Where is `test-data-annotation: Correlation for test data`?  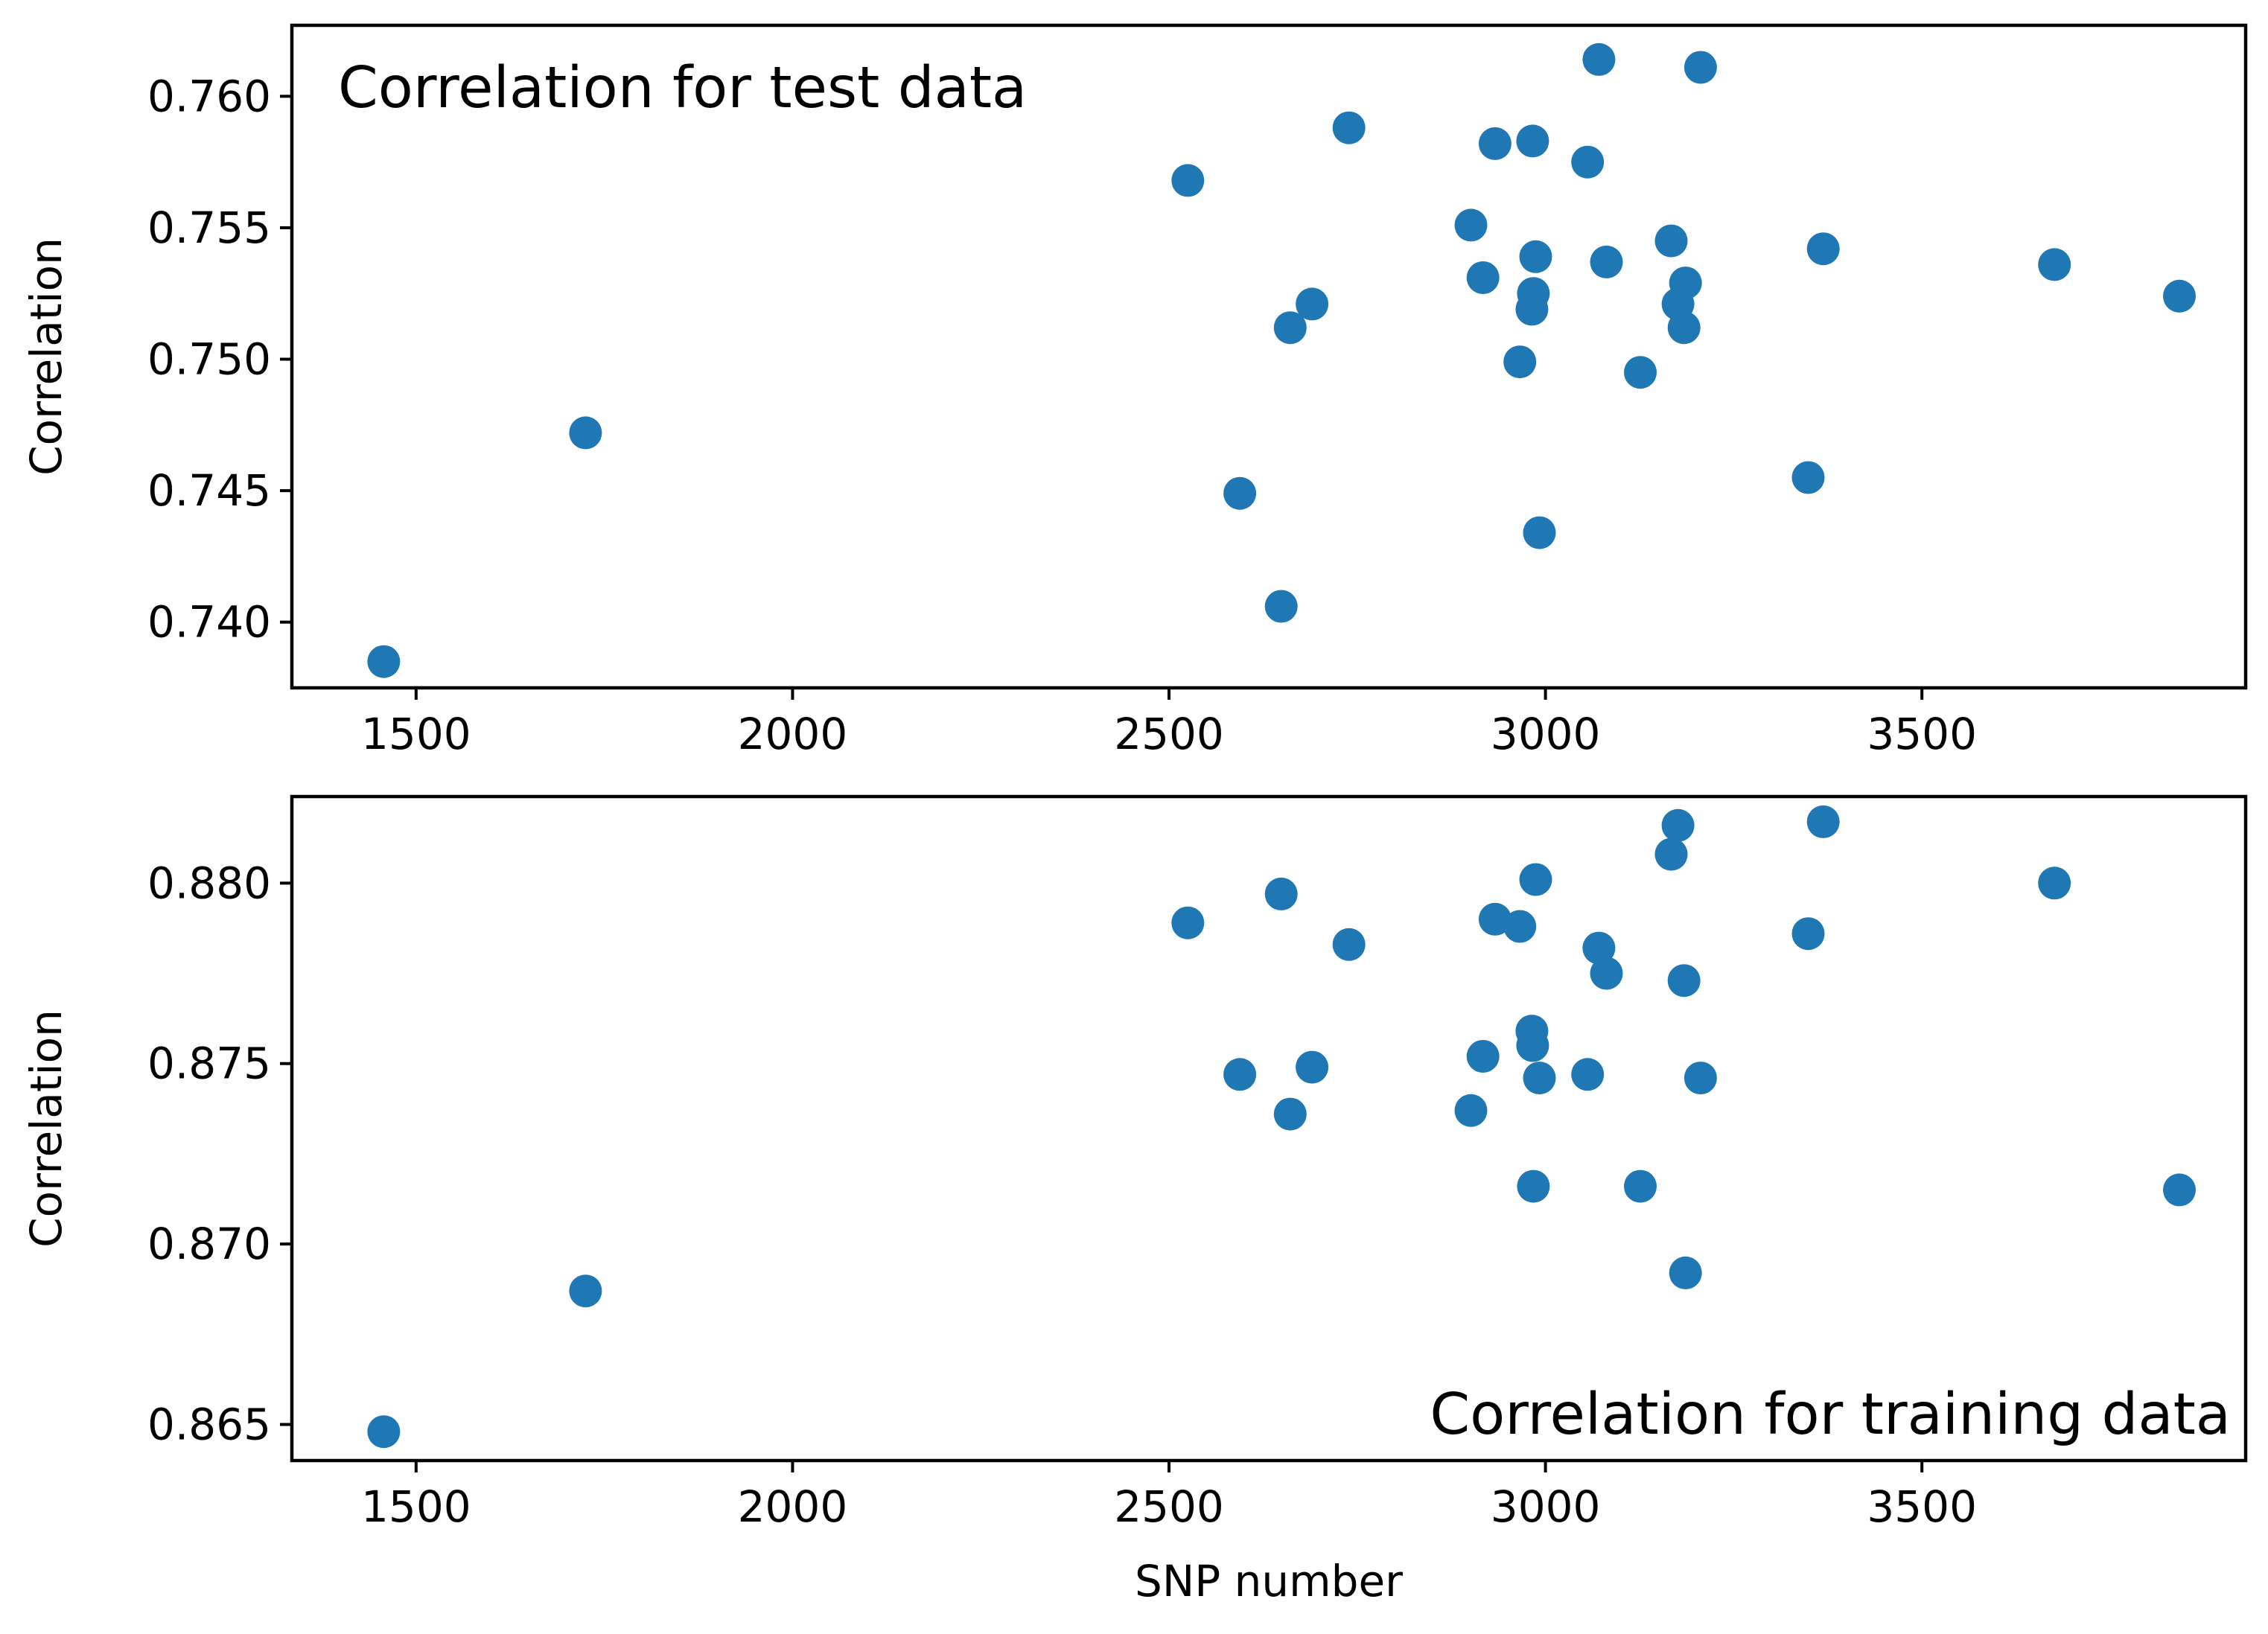 test-data-annotation: Correlation for test data is located at coordinates (682, 88).